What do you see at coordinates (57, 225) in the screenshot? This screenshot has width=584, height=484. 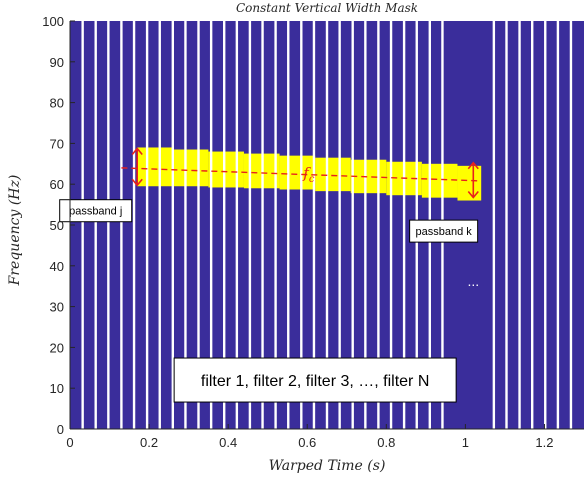 I see `y-tick-label: 50` at bounding box center [57, 225].